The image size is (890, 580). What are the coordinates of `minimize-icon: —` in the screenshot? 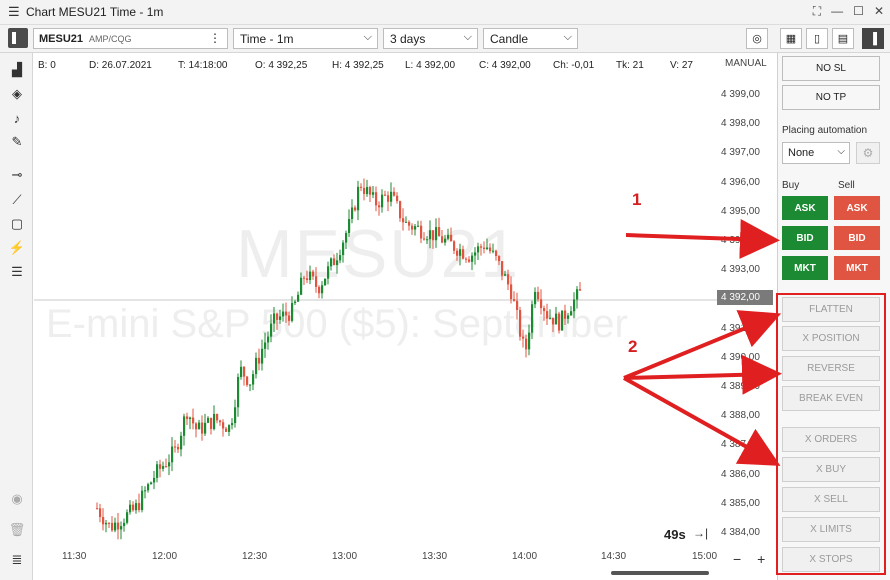 It's located at (837, 11).